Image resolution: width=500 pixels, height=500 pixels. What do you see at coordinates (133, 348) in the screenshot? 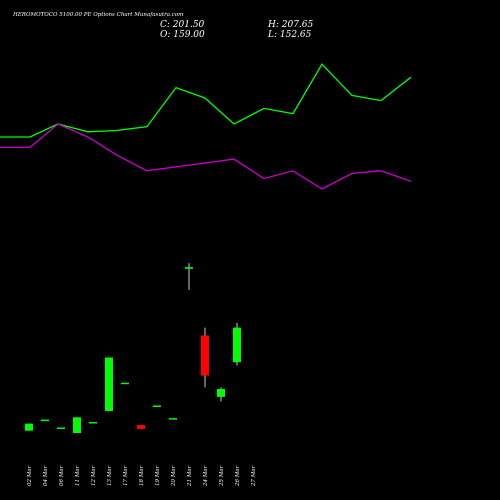
I see `candles-layer` at bounding box center [133, 348].